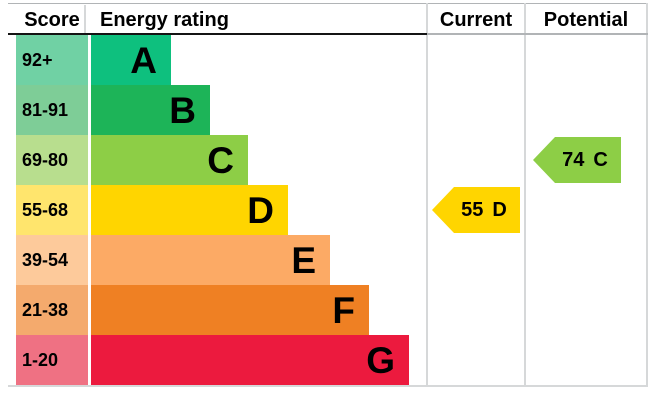  Describe the element at coordinates (573, 159) in the screenshot. I see `potential-score-value: 74` at that location.